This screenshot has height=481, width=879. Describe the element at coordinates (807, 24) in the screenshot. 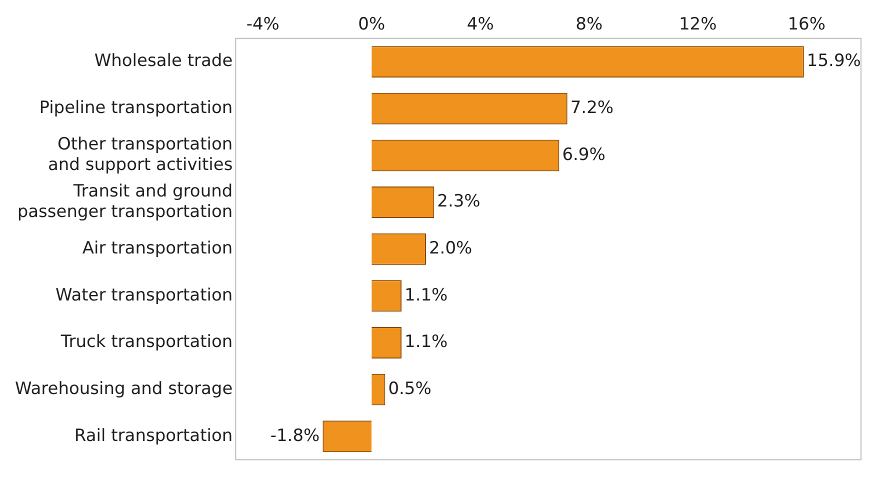

I see `x-tick-label: 16%` at that location.